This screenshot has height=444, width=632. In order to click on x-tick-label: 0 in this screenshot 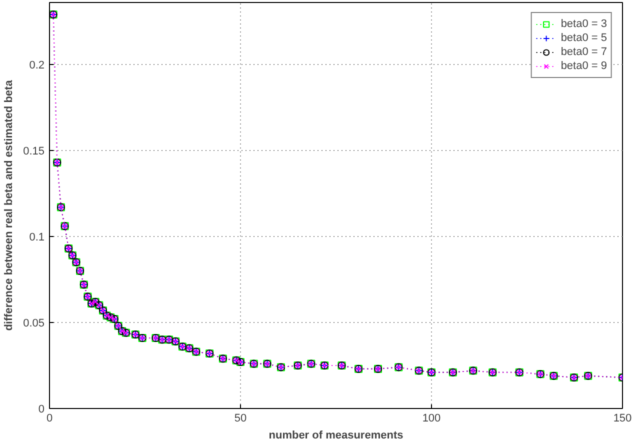, I will do `click(49, 418)`.